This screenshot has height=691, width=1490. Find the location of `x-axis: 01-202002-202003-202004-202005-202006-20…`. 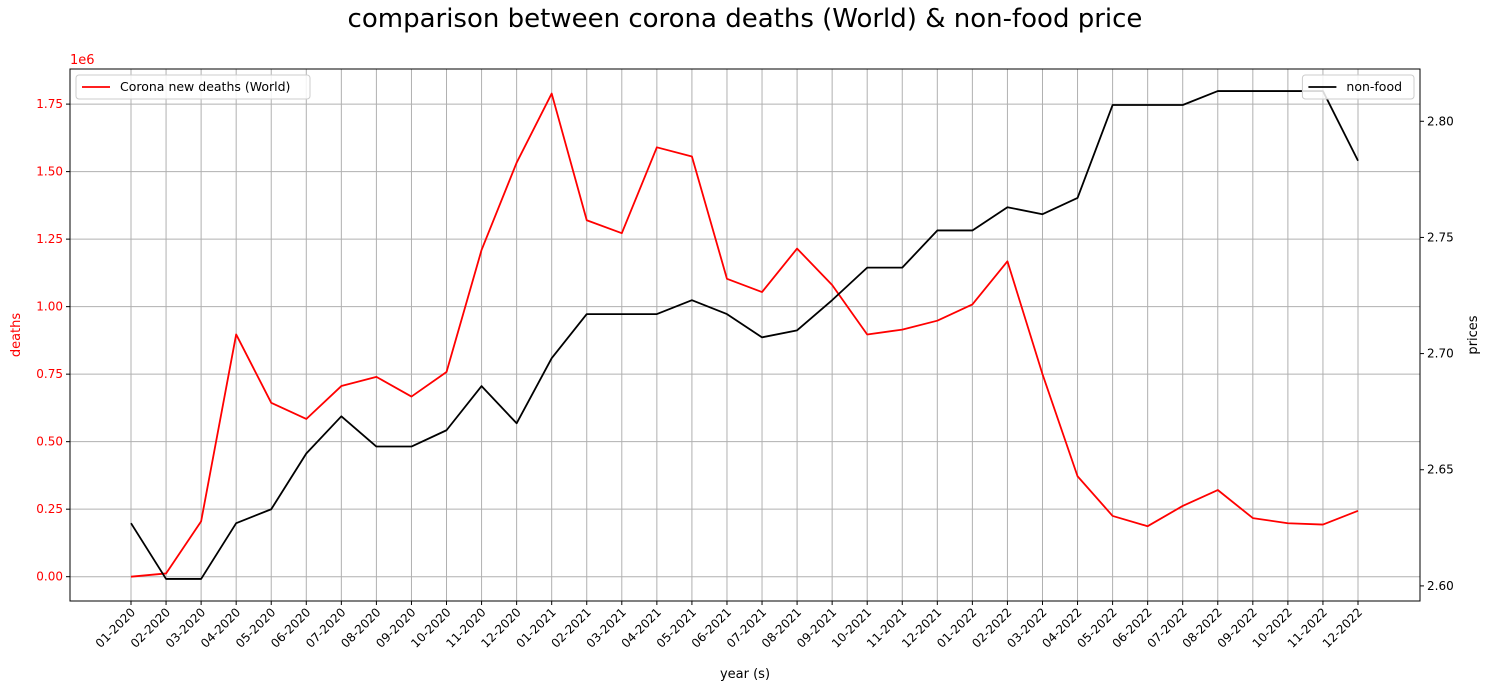

x-axis: 01-202002-202003-202004-202005-202006-20… is located at coordinates (729, 626).